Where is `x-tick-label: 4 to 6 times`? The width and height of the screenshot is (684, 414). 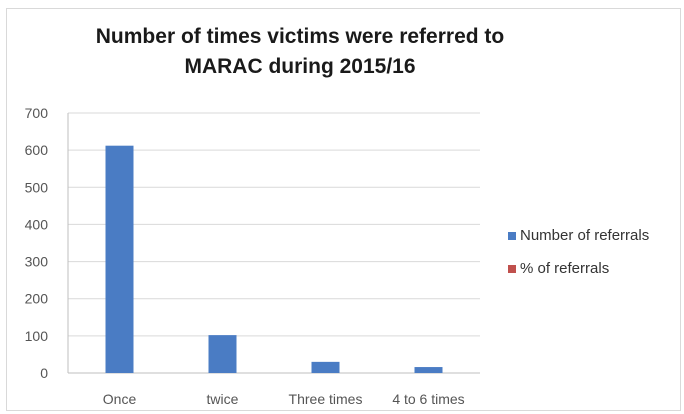
x-tick-label: 4 to 6 times is located at coordinates (428, 399).